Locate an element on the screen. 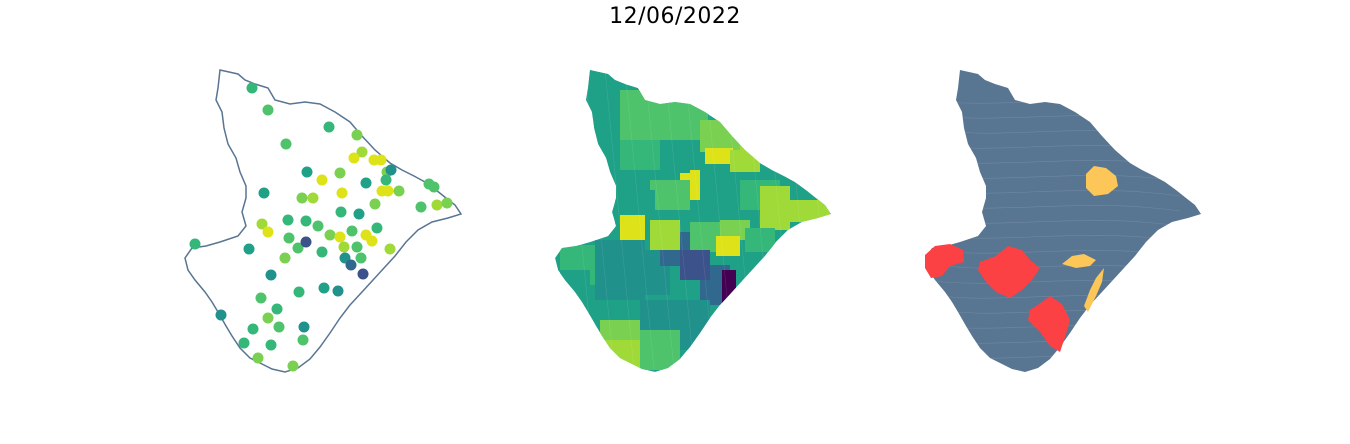 The height and width of the screenshot is (444, 1350). municipality-regions is located at coordinates (693, 221).